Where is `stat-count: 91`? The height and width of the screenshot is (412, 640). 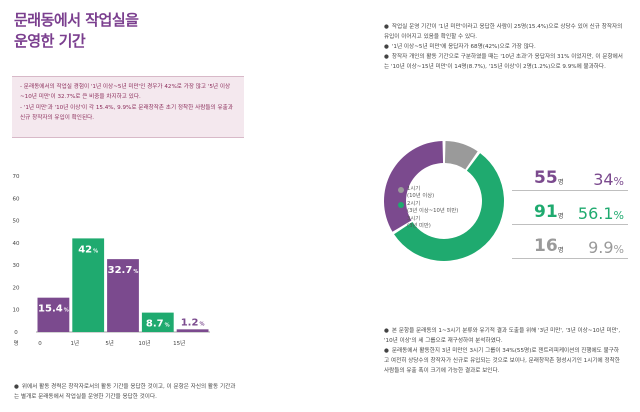 stat-count: 91 is located at coordinates (546, 212).